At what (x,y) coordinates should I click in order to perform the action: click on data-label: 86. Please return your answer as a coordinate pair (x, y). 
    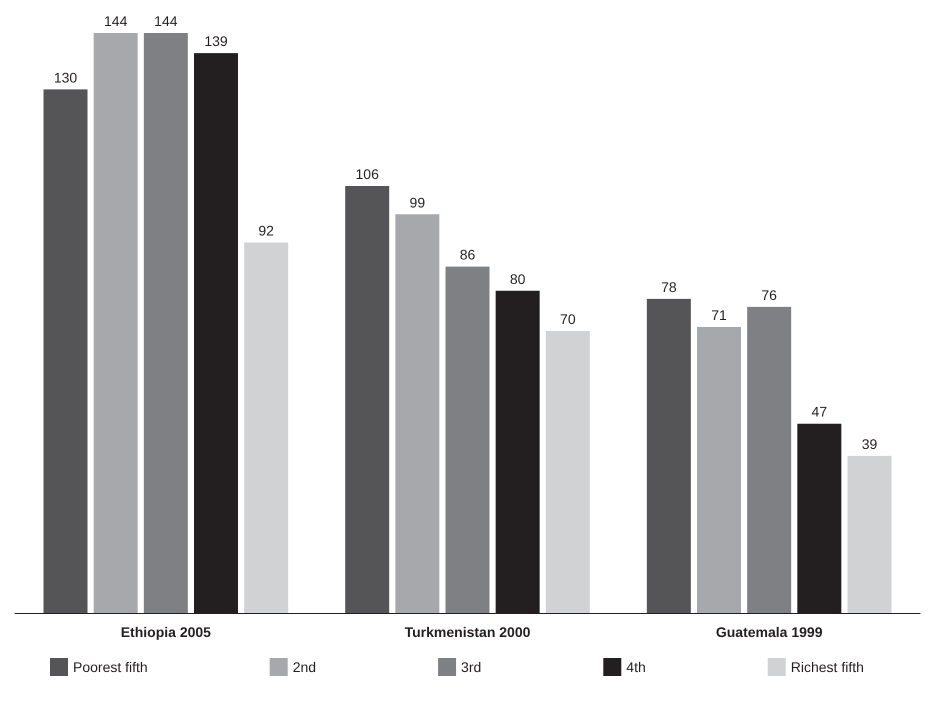
    Looking at the image, I should click on (468, 254).